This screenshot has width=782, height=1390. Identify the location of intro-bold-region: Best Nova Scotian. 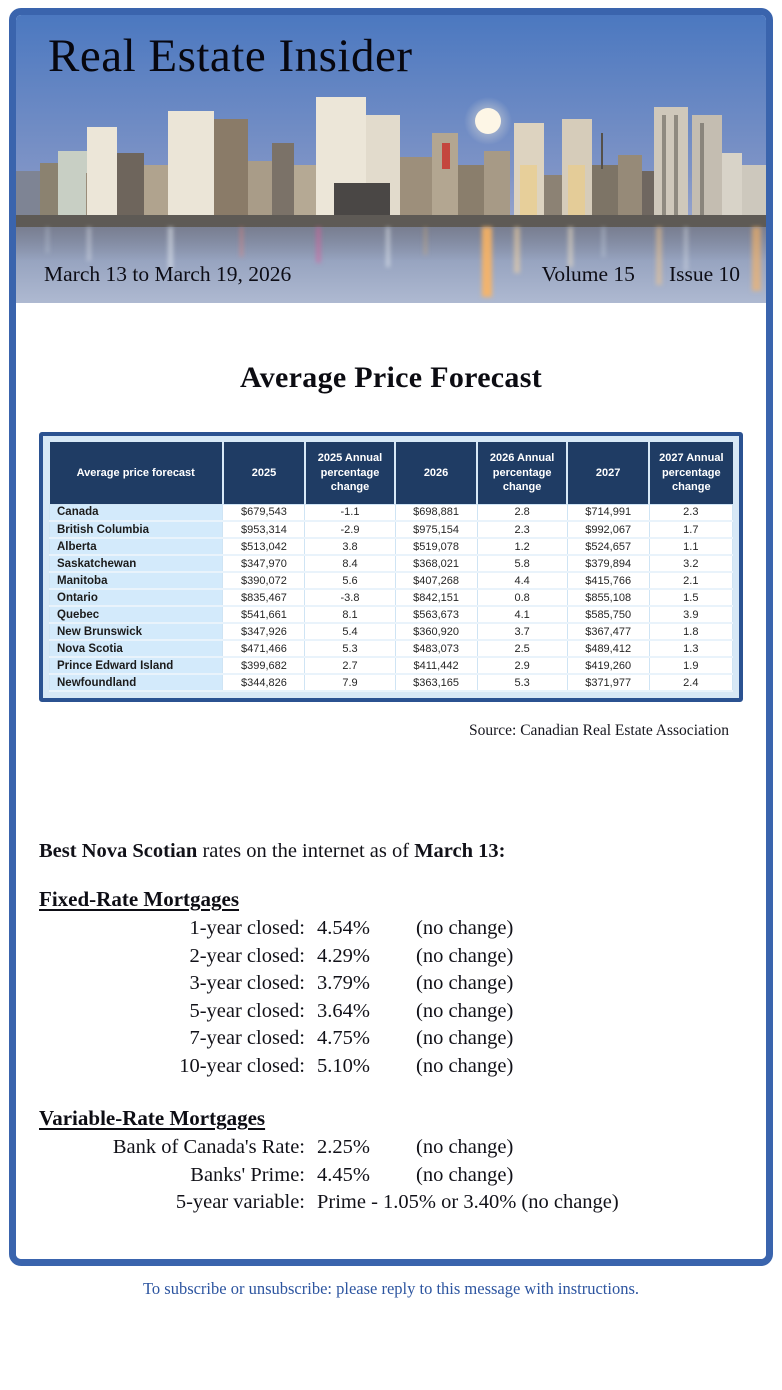
(118, 851).